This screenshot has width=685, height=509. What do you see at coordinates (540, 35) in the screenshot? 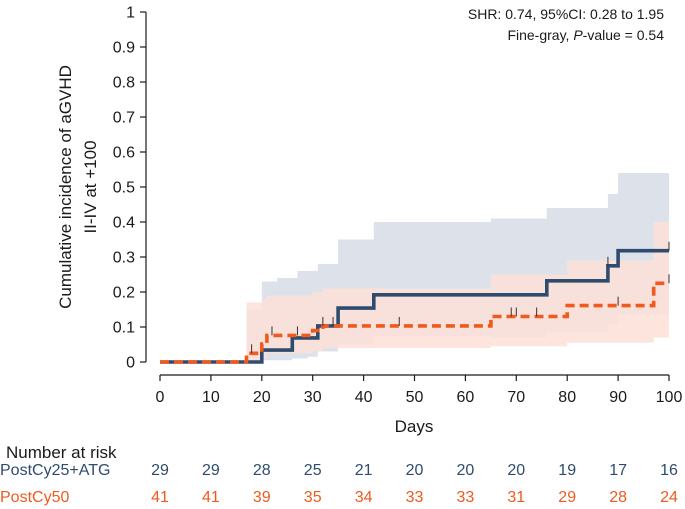
I see `fine-gray-prefix: Fine-gray,` at bounding box center [540, 35].